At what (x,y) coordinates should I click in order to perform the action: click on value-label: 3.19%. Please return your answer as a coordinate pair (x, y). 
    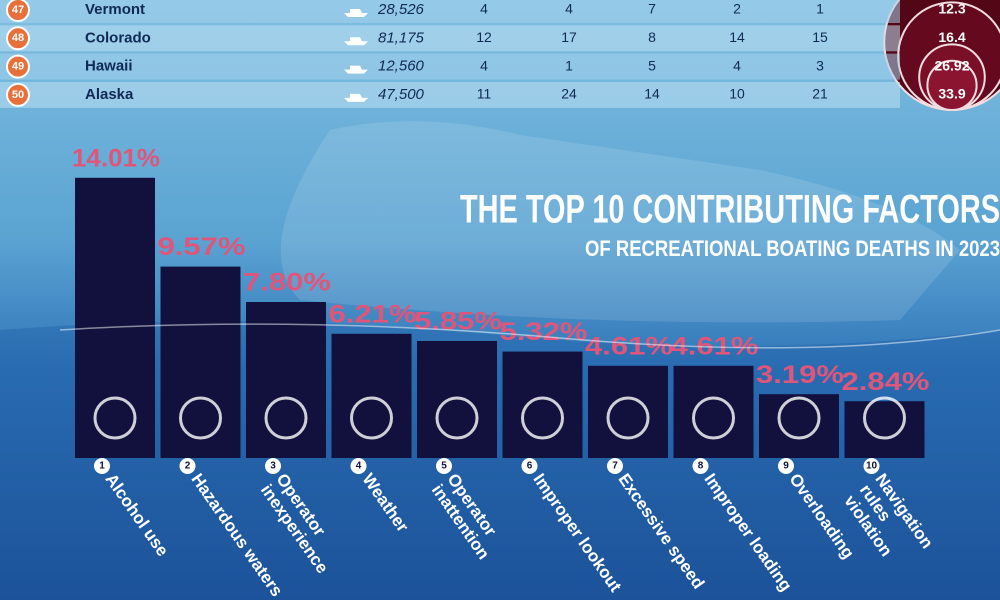
    Looking at the image, I should click on (800, 375).